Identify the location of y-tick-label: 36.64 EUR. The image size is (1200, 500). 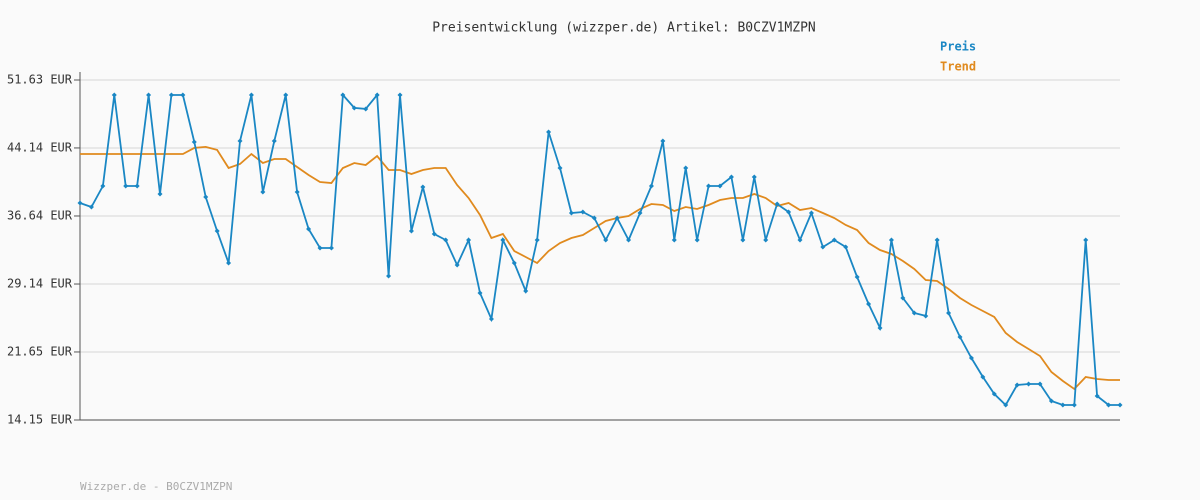
(40, 215).